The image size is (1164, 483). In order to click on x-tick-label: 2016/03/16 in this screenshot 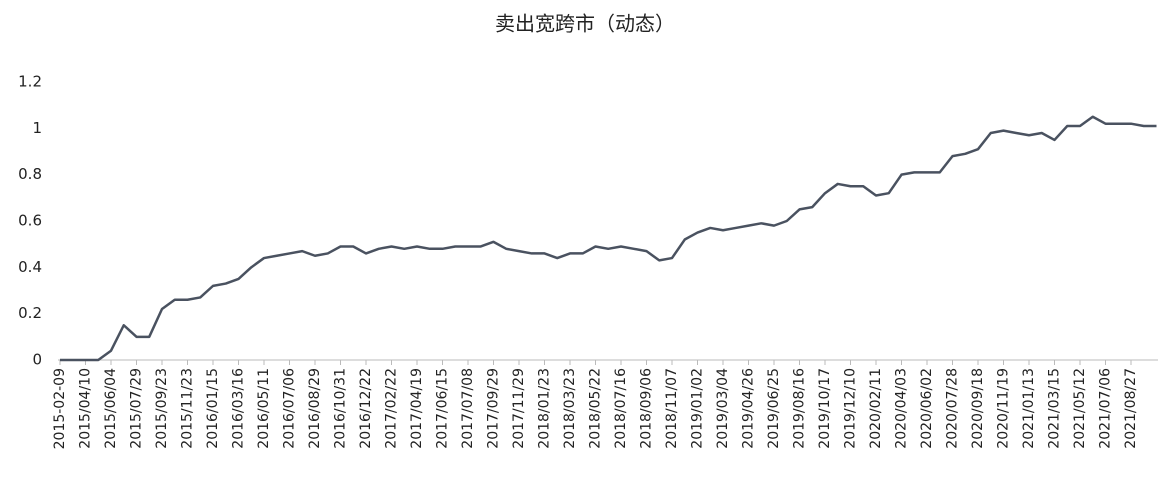, I will do `click(239, 408)`.